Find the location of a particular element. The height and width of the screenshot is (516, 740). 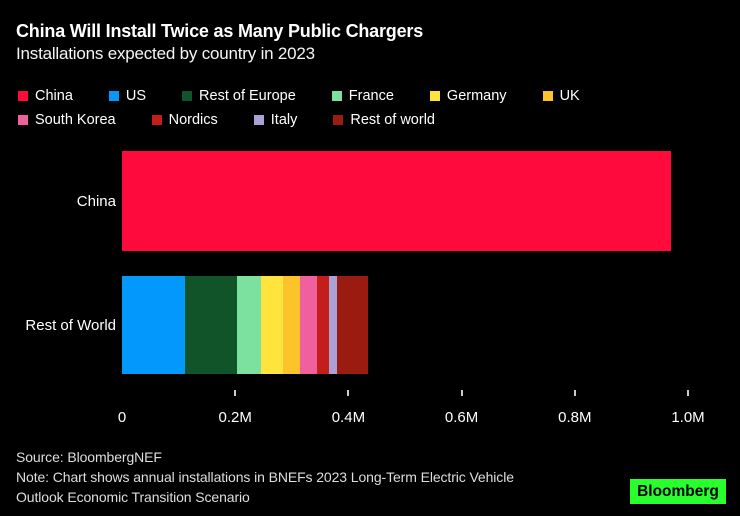

legend-swatch-italy is located at coordinates (258, 120).